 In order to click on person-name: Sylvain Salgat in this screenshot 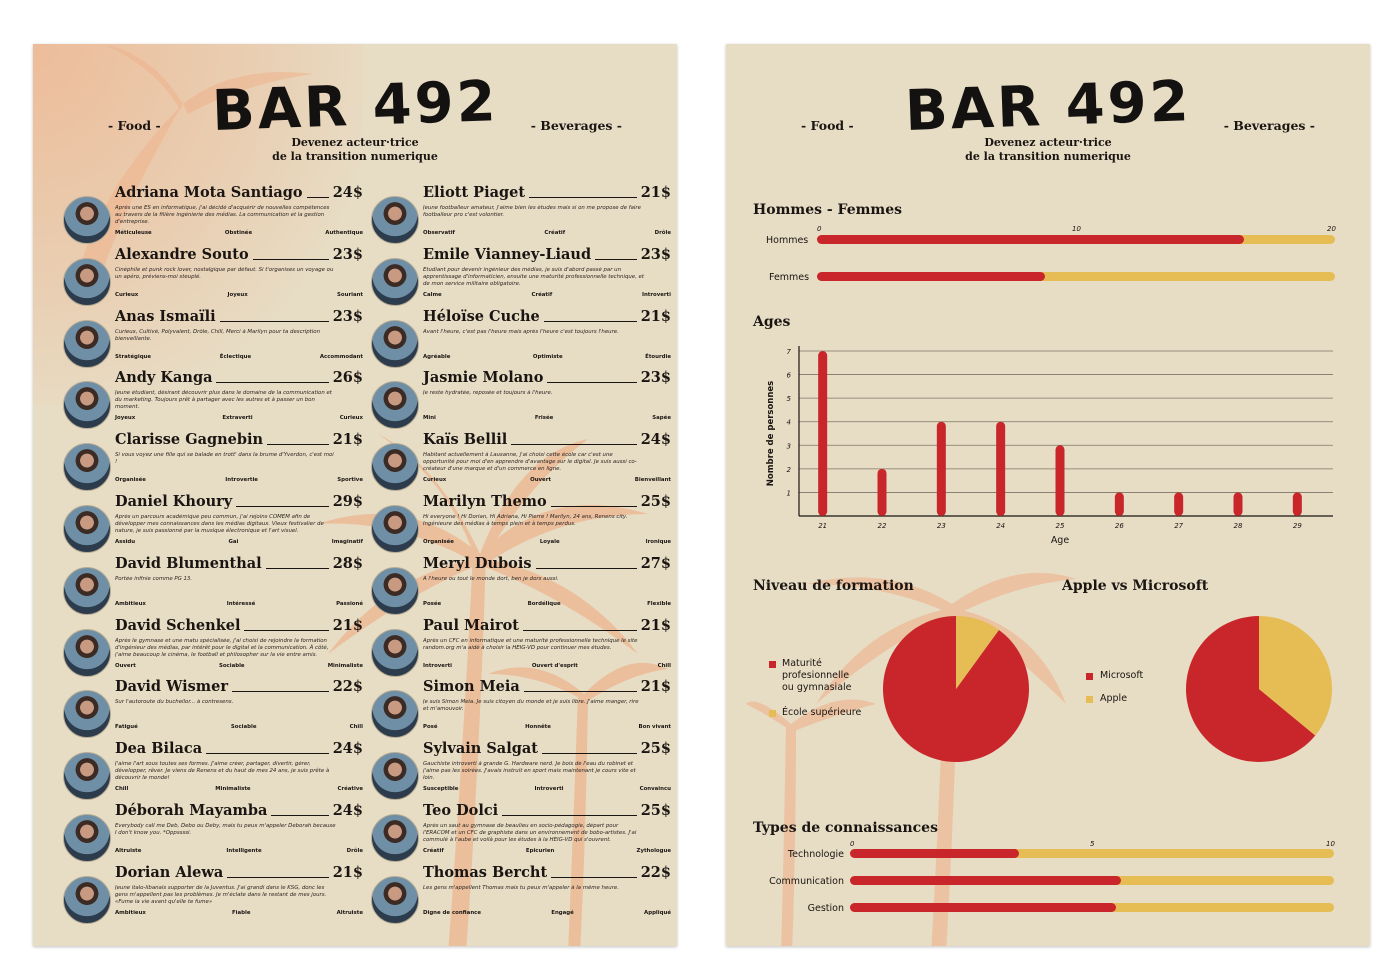, I will do `click(480, 749)`.